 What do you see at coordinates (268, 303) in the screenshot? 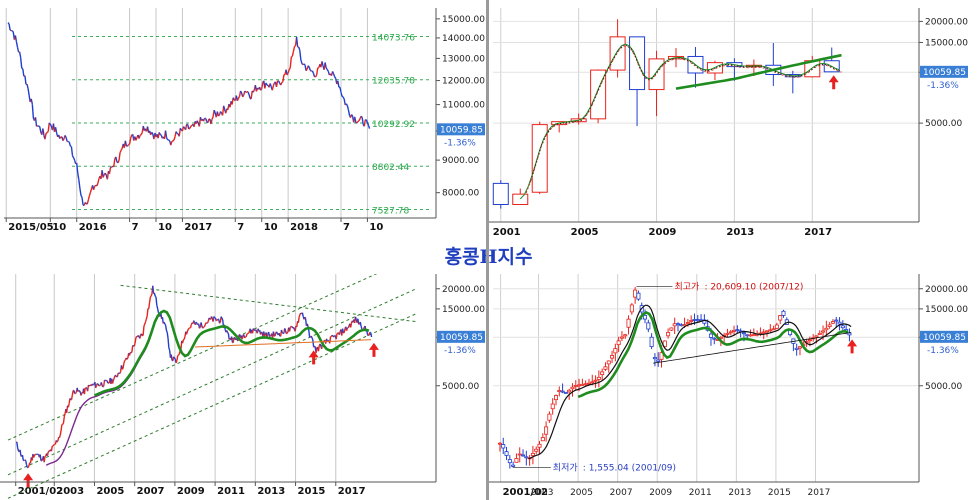
I see `resistance-line` at bounding box center [268, 303].